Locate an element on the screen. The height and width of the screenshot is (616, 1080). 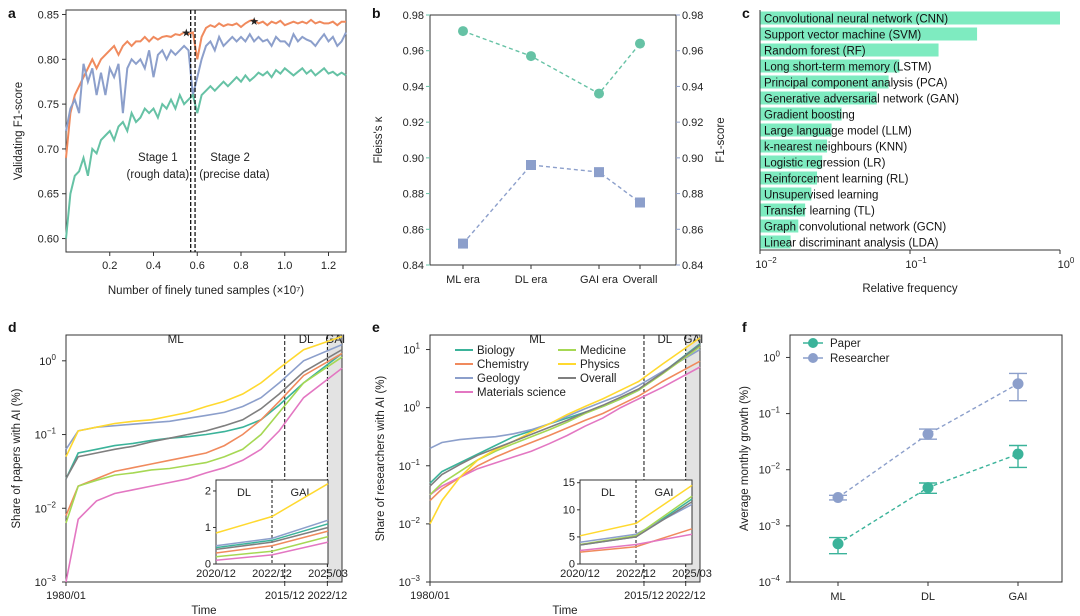
panel-e-frame is located at coordinates (565, 458).